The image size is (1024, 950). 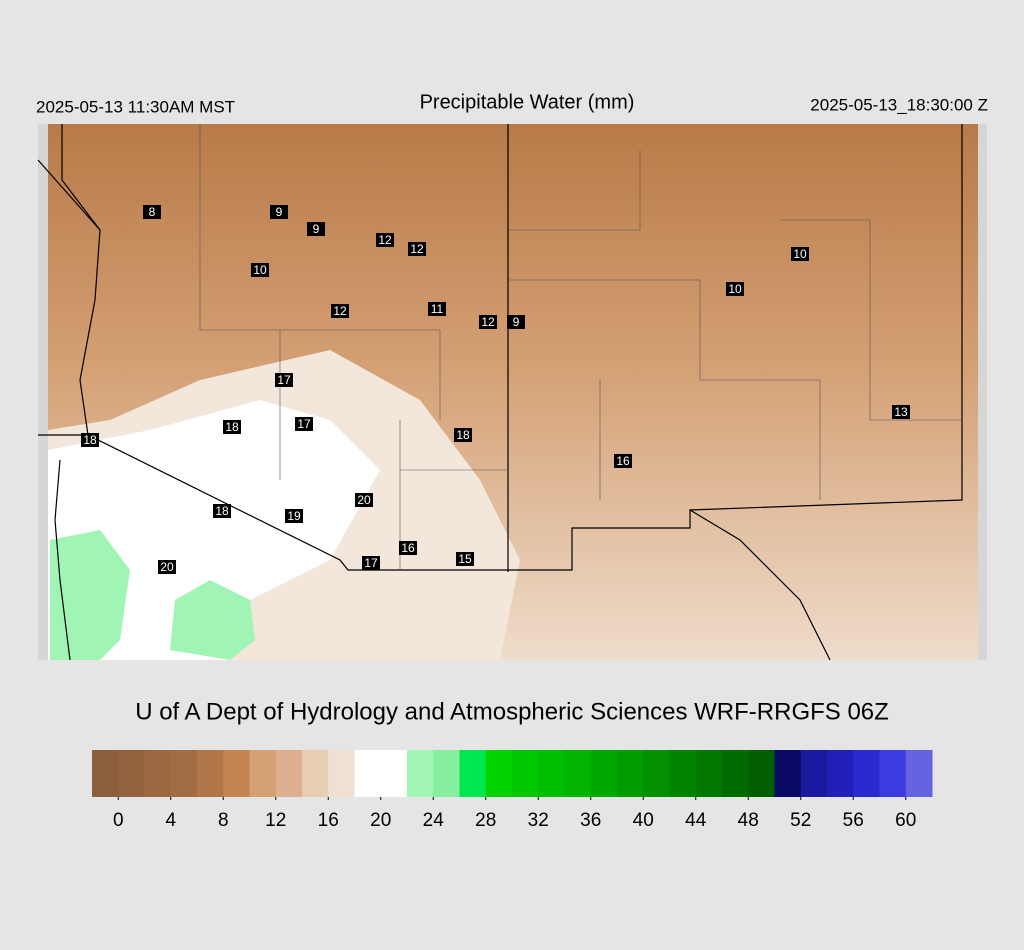 I want to click on tick-label: 44, so click(x=696, y=820).